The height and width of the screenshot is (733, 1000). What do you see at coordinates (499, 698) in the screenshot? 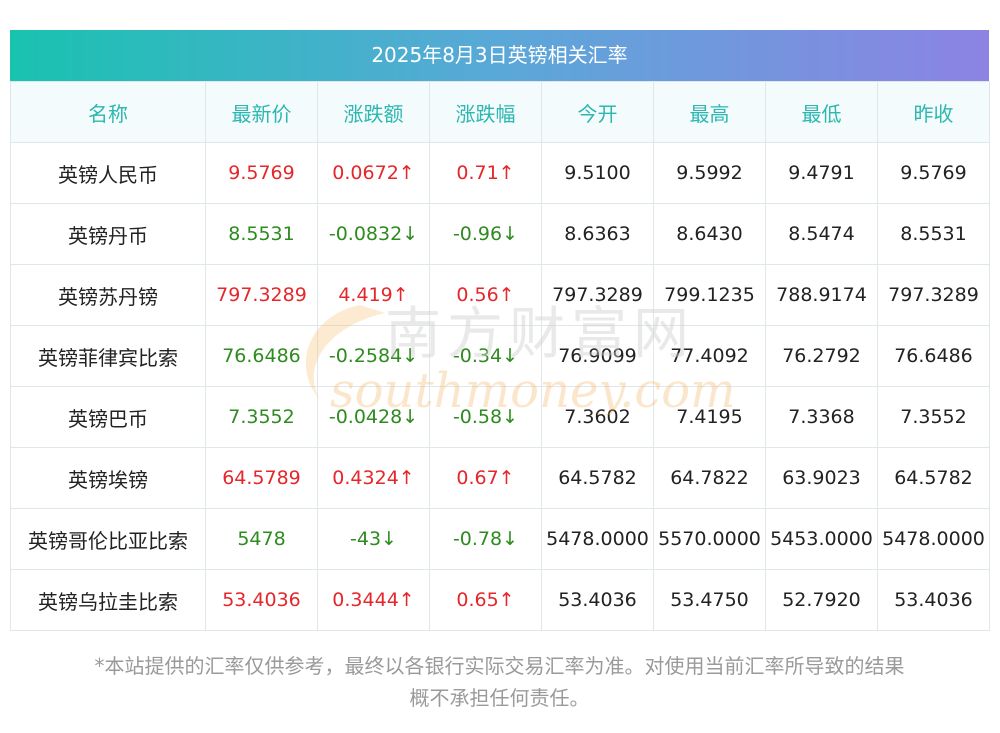
I see `disclaimer-line-2: 概不承担任何责任。` at bounding box center [499, 698].